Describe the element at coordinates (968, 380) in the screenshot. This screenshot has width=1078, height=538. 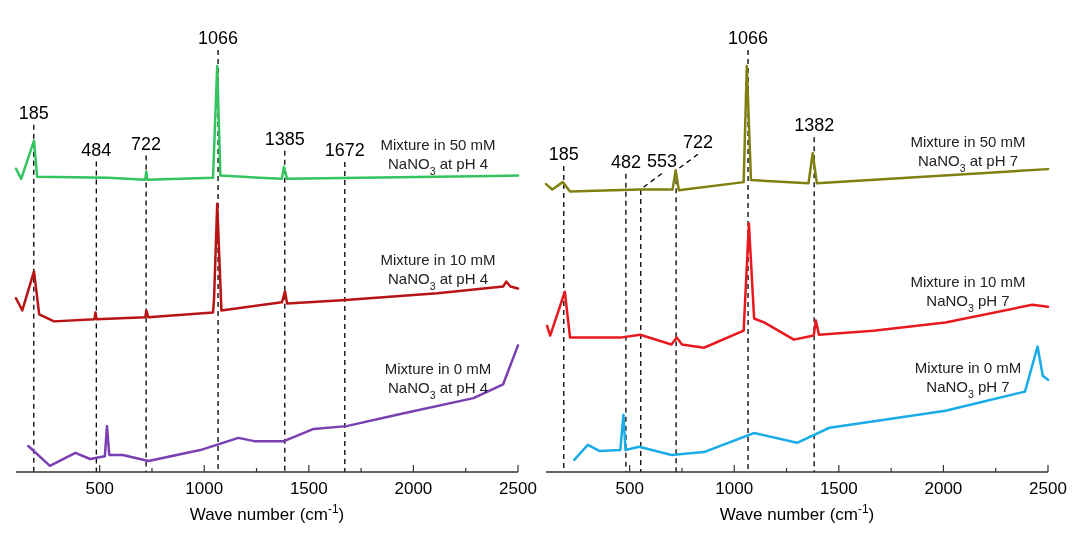
I see `series-label: Mixture in 0 mM NaNO$_{3}$ pH 7` at that location.